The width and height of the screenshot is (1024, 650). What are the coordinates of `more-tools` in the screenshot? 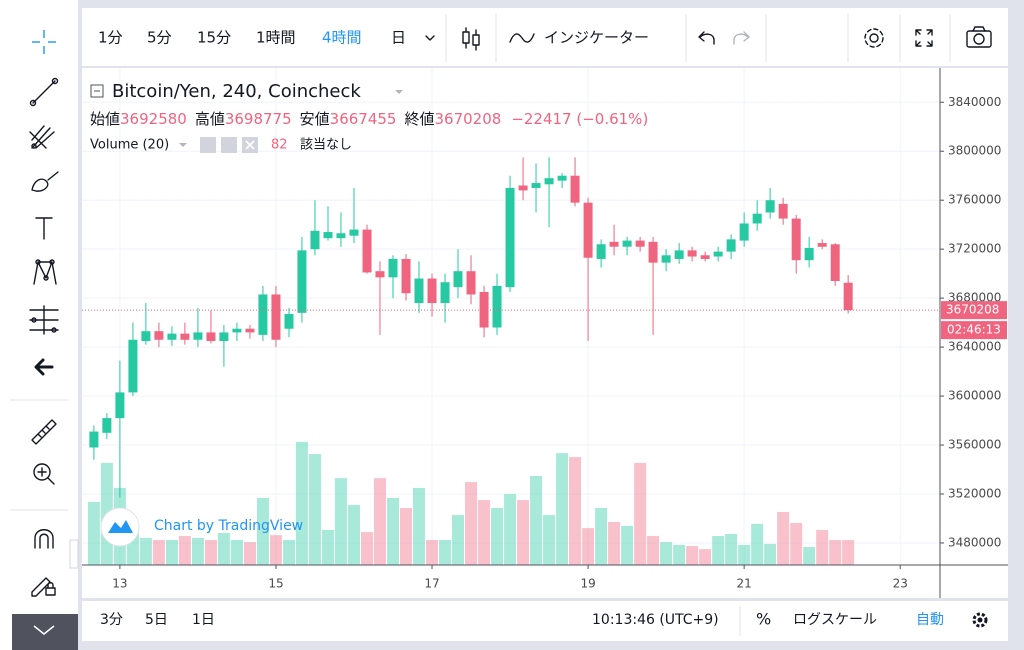 It's located at (45, 632).